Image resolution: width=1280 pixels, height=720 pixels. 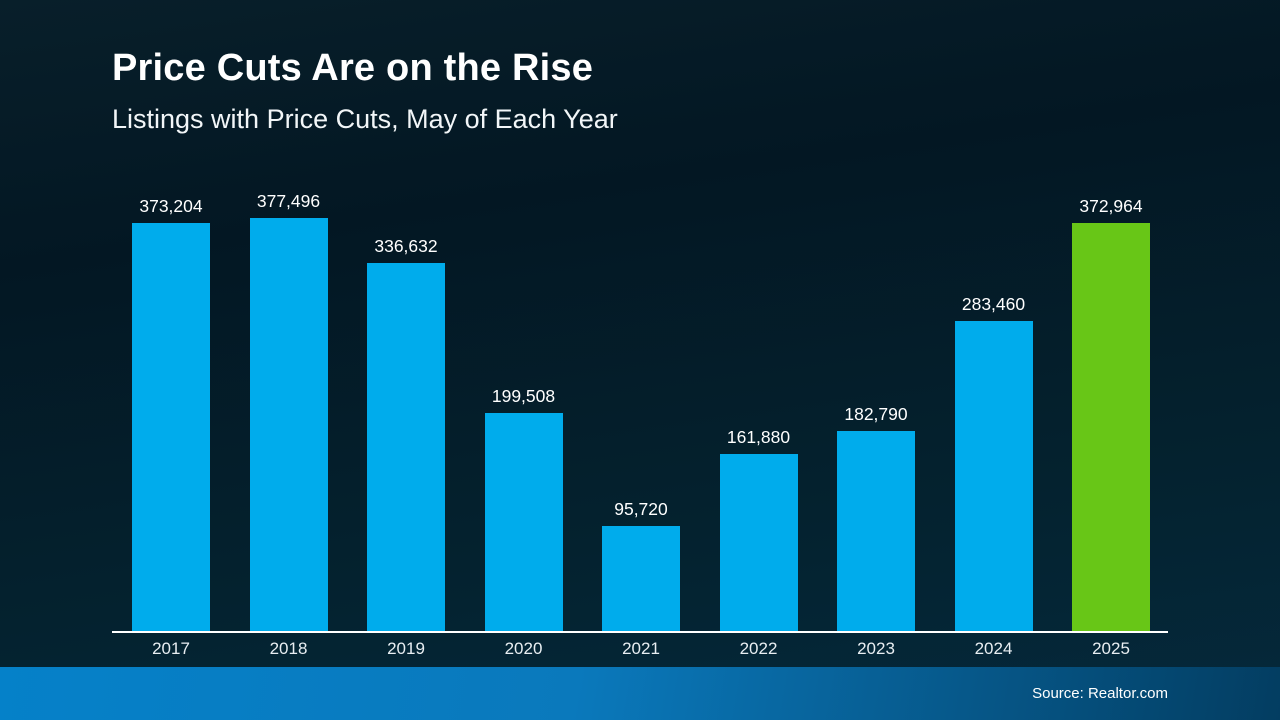 What do you see at coordinates (171, 427) in the screenshot?
I see `bar-2017` at bounding box center [171, 427].